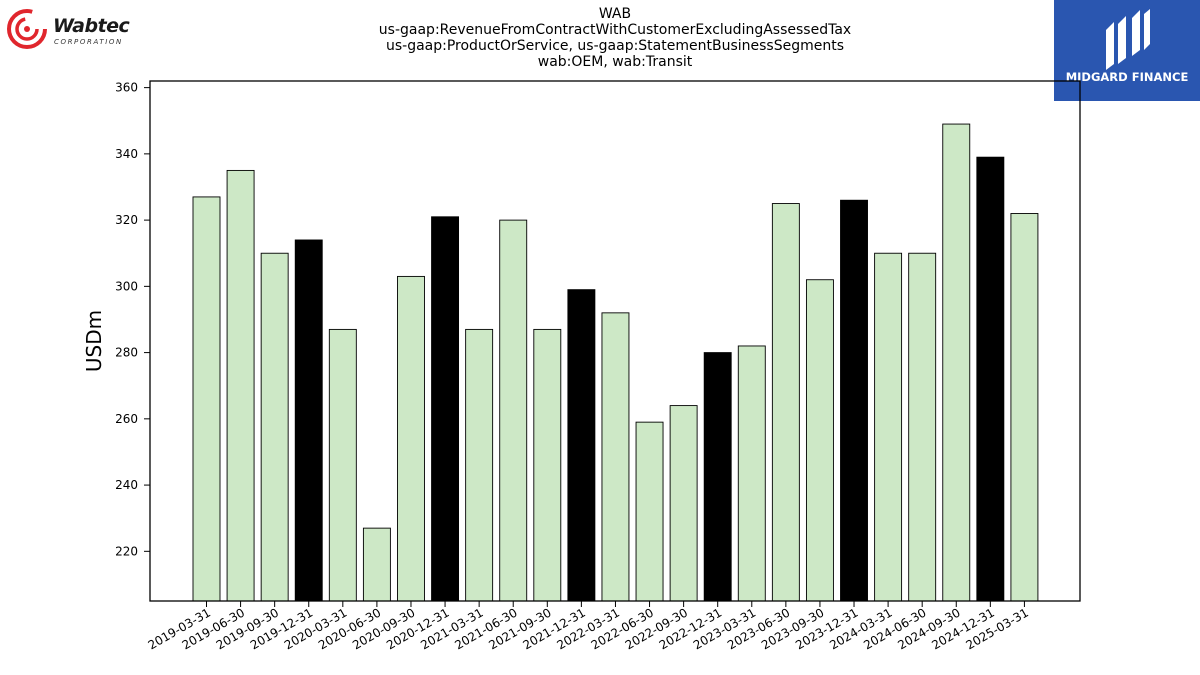 The height and width of the screenshot is (675, 1200). I want to click on y-axis: 220 240 260 280 300 320 340 360, so click(132, 319).